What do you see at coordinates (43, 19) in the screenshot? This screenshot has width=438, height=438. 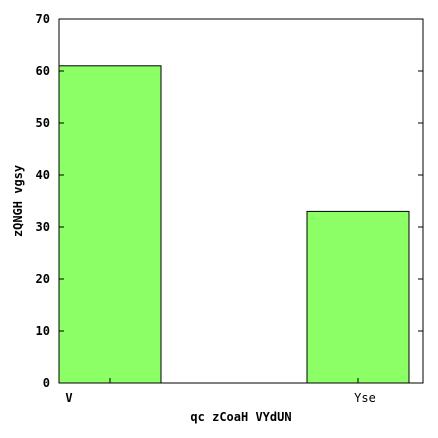 I see `y-tick-label: 70` at bounding box center [43, 19].